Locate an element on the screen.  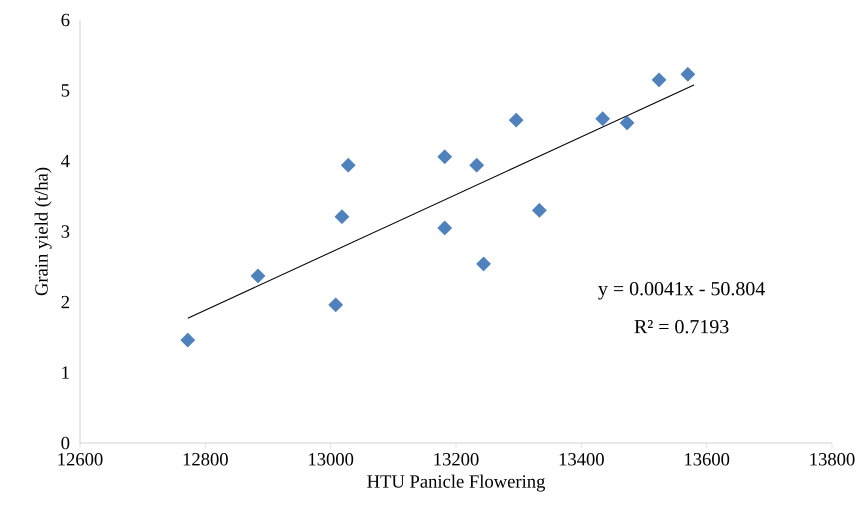
annotation: y = 0.0041x - 50.804 is located at coordinates (681, 291).